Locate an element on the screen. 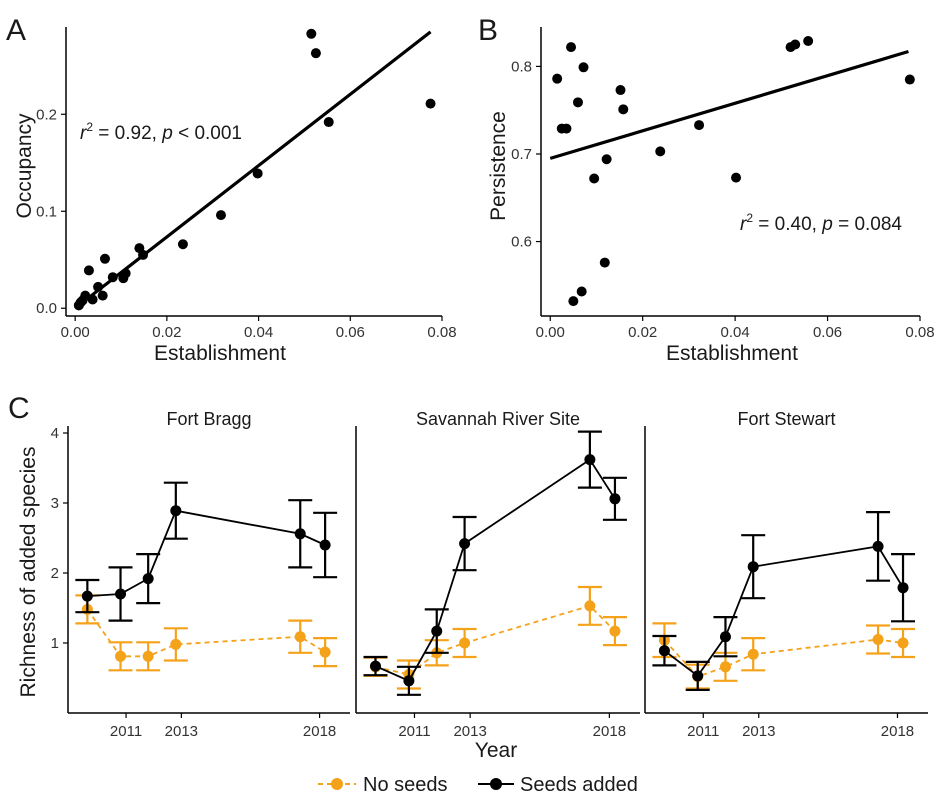 The width and height of the screenshot is (936, 796). panel-b-stats-annotation: r2 = 0.40, p = 0.084 is located at coordinates (821, 223).